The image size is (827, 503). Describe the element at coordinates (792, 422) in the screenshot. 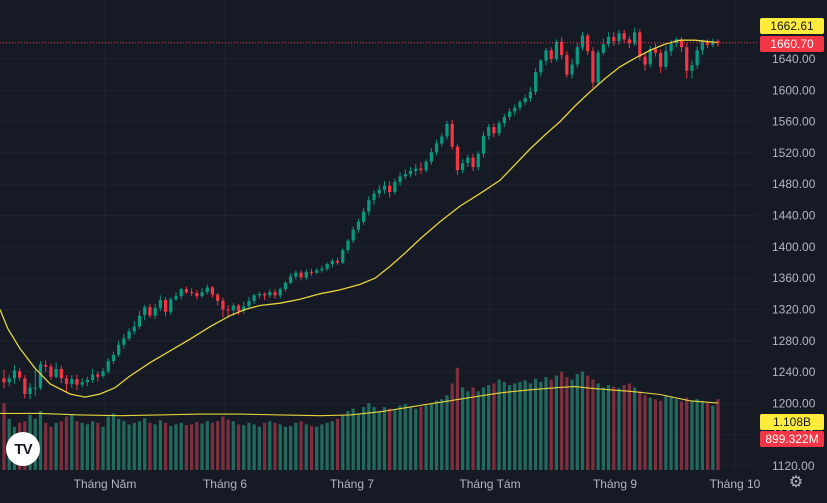

I see `volume-tag-ma-bg` at that location.